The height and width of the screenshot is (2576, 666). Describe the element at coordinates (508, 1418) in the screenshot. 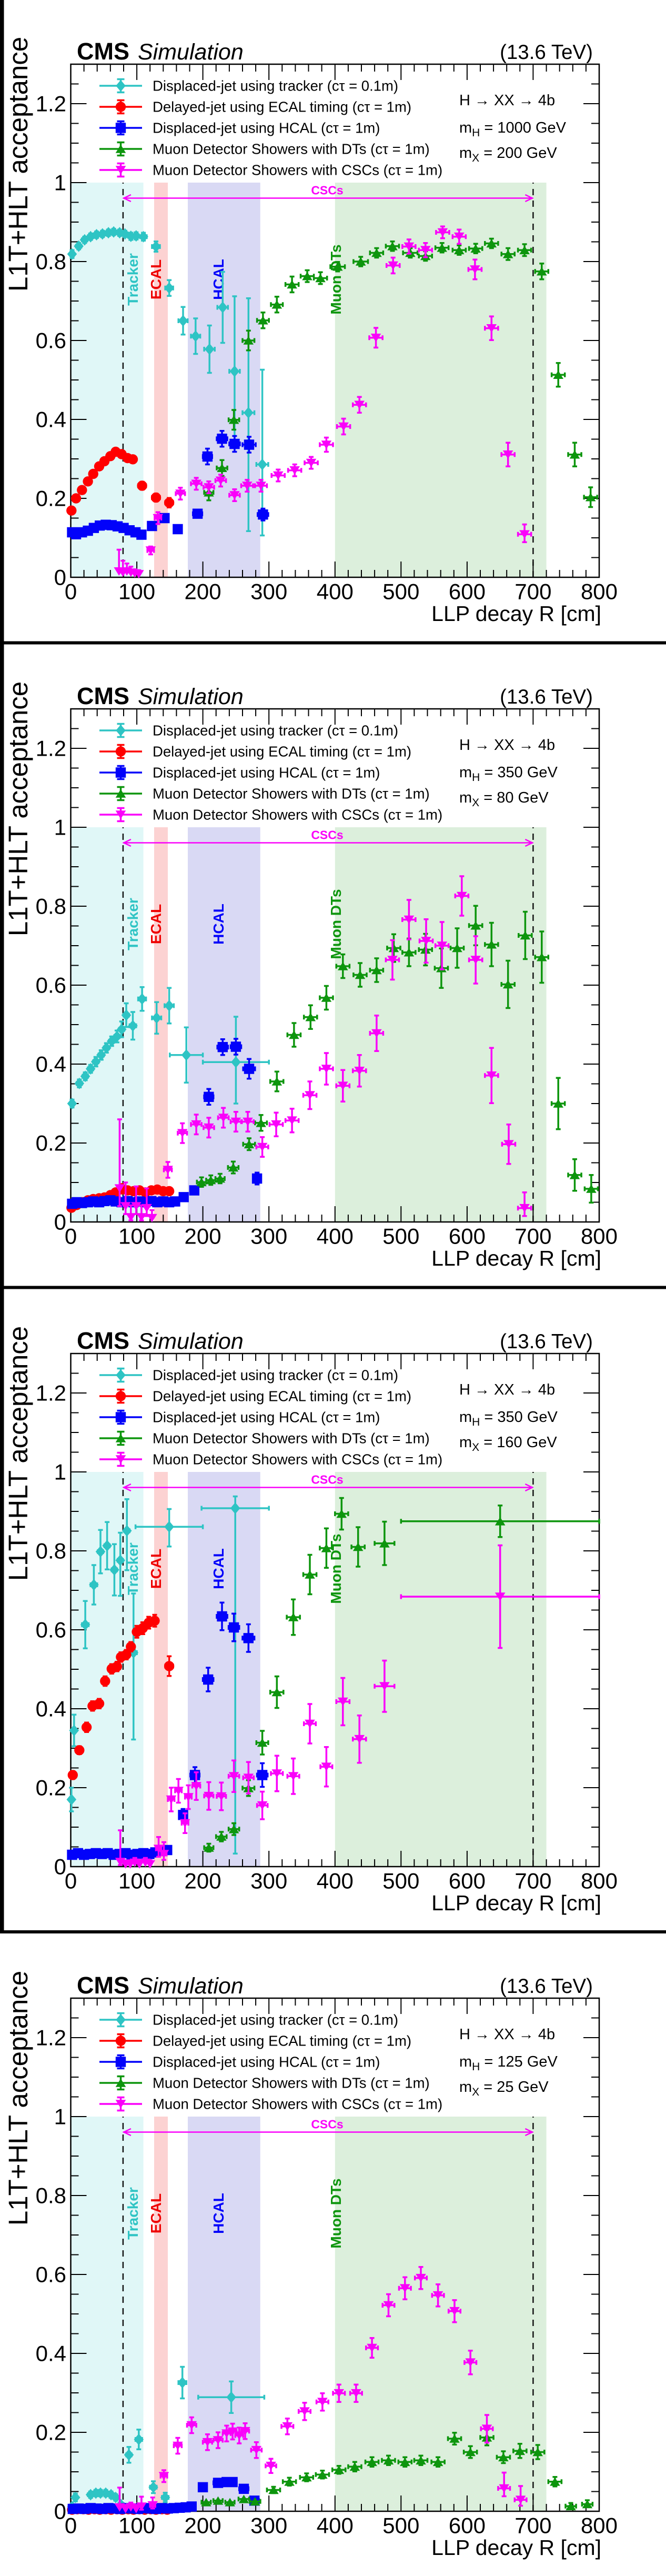

I see `svg-text: mH = 350 GeV` at that location.